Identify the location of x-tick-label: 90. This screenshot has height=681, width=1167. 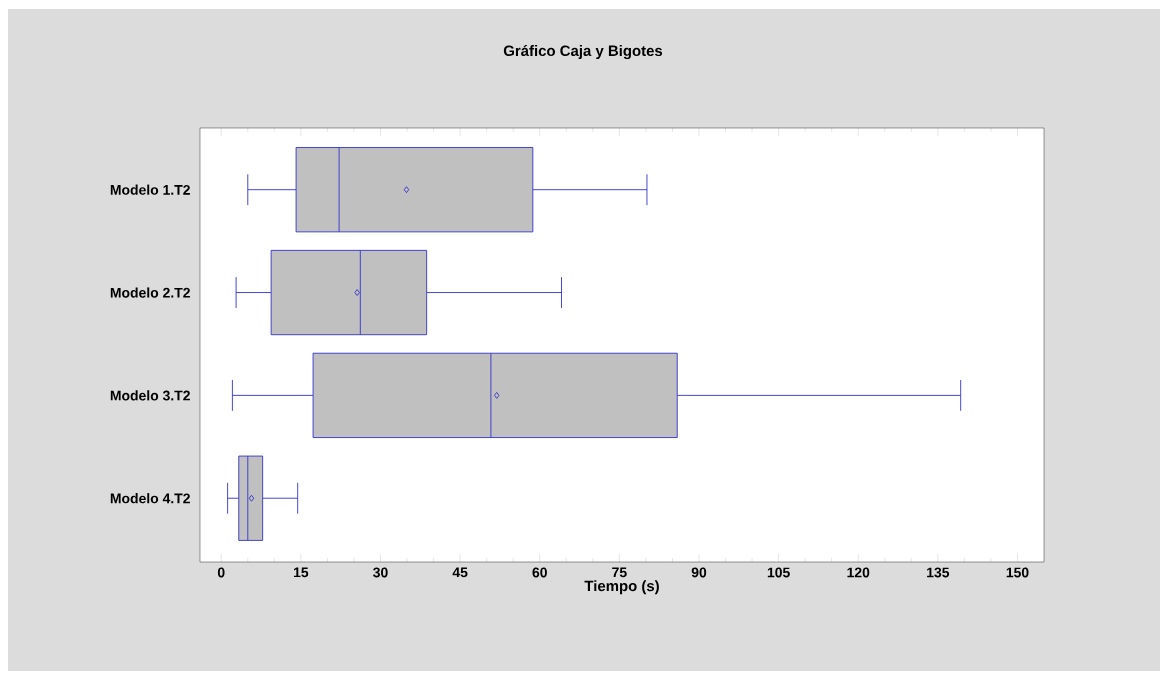
(699, 572).